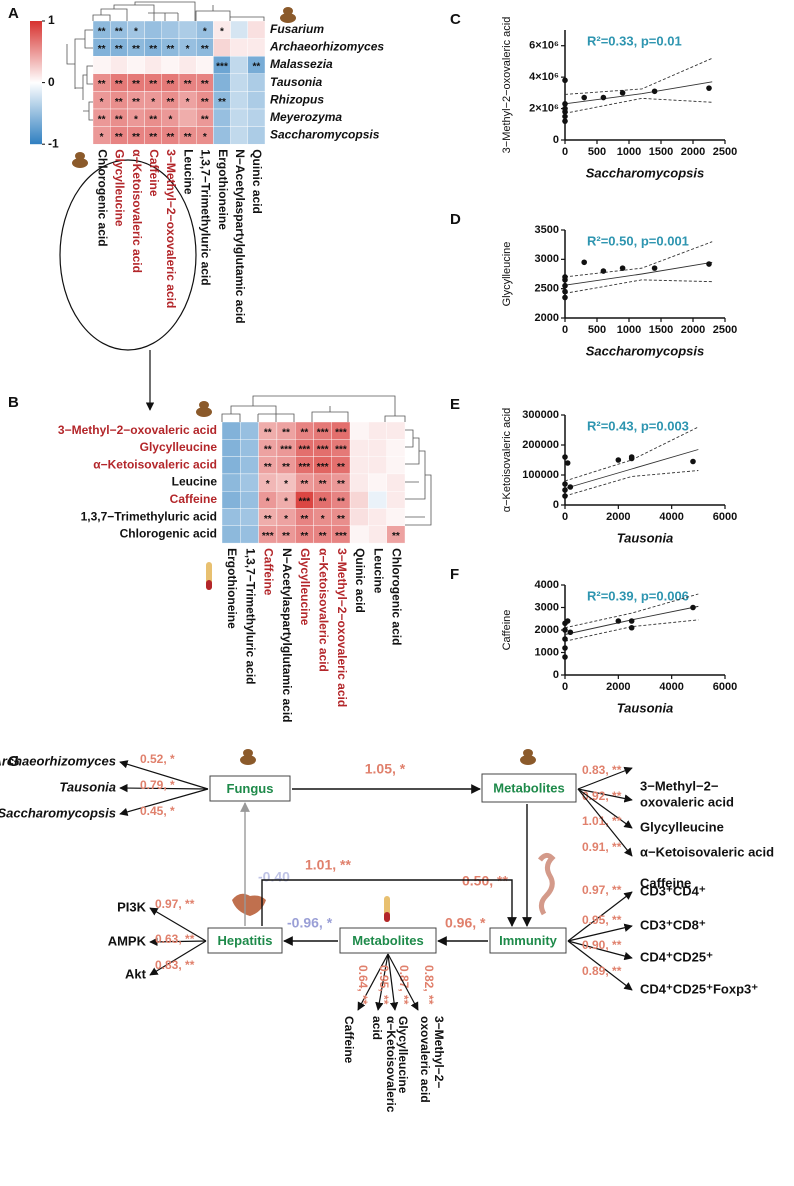  Describe the element at coordinates (194, 499) in the screenshot. I see `row-label: Caffeine` at that location.